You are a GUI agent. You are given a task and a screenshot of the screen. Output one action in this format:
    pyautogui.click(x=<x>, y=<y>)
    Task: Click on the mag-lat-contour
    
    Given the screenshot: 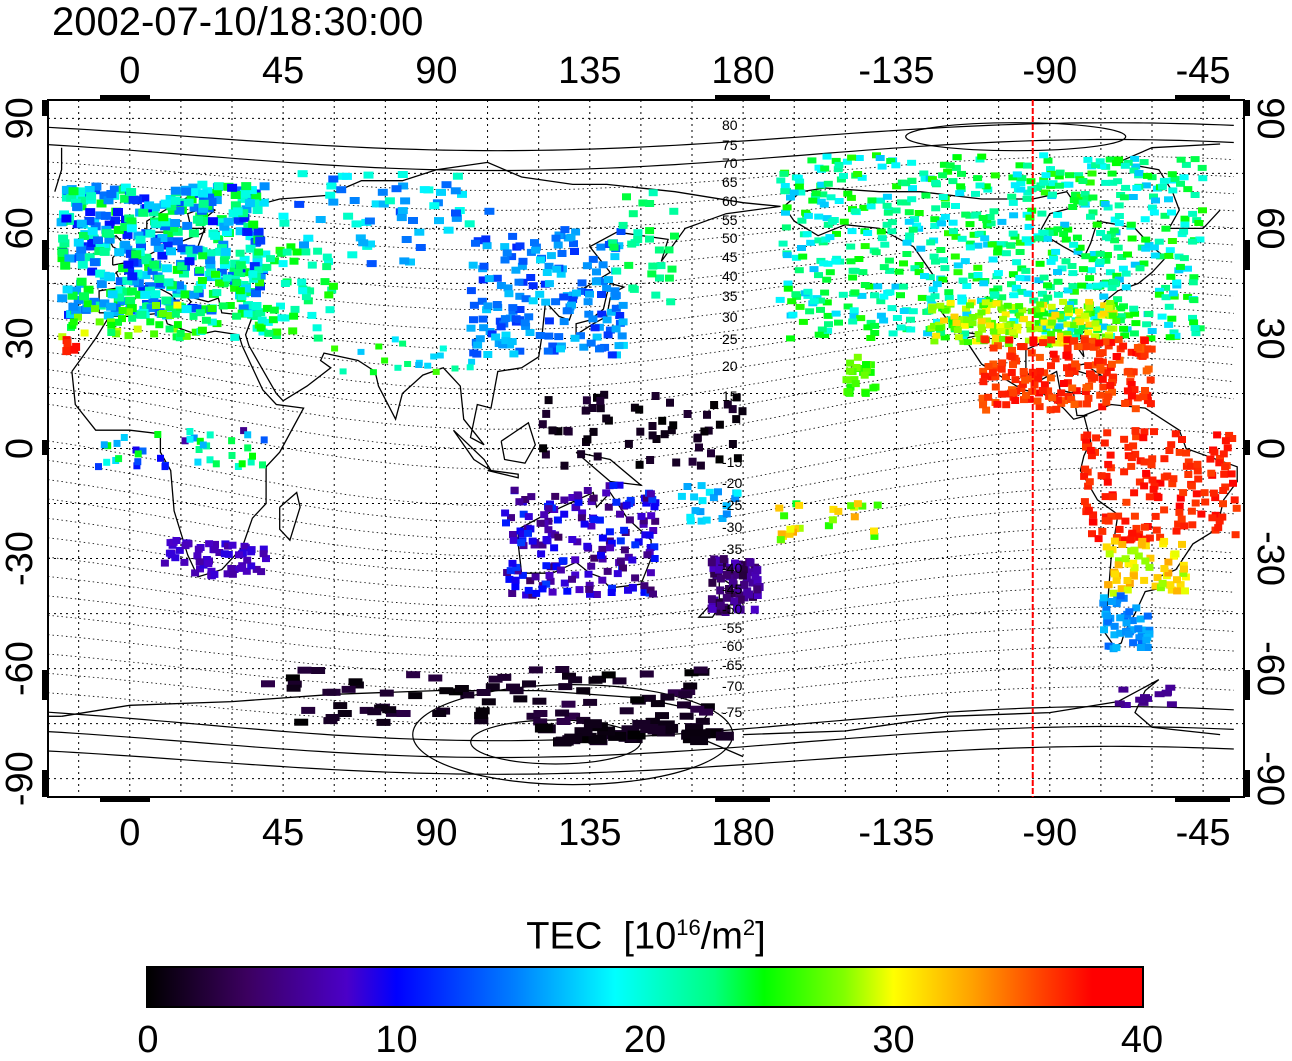 What is the action you would take?
    pyautogui.click(x=641, y=137)
    